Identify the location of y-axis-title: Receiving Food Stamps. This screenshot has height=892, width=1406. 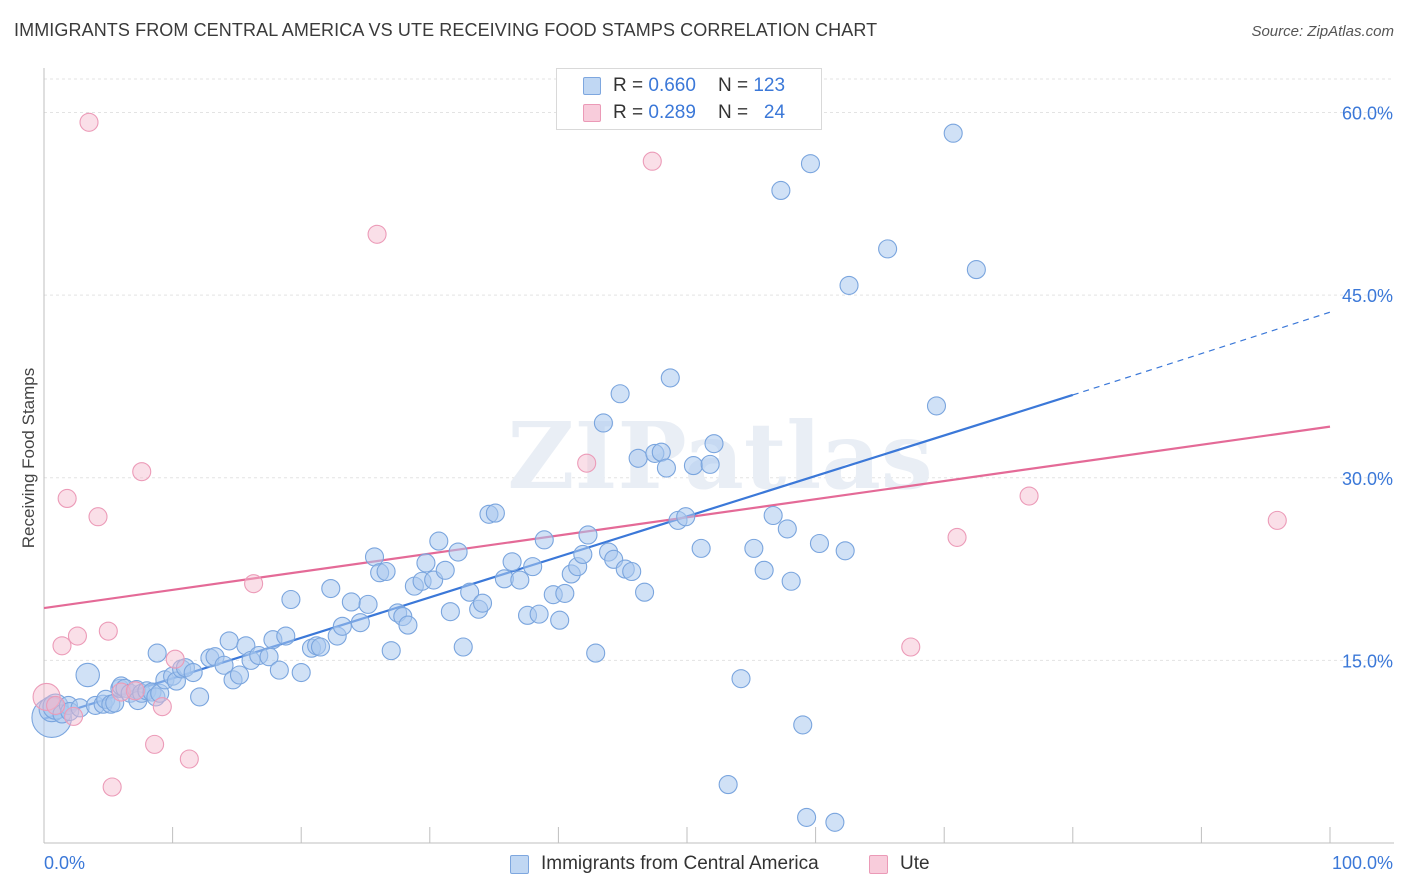
(28, 458).